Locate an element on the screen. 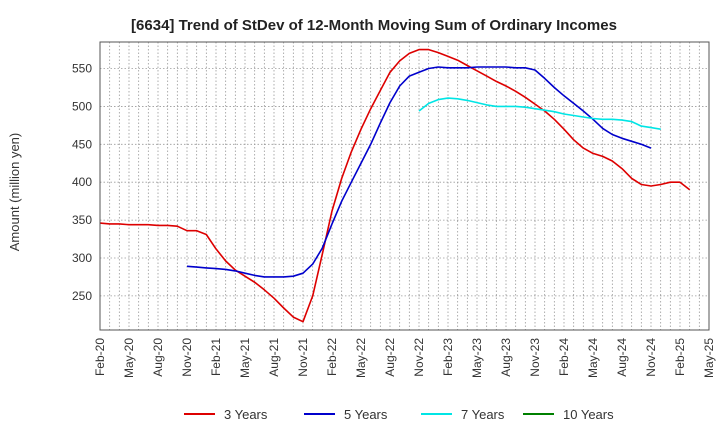 The height and width of the screenshot is (440, 720). x-tick-label: May-25 is located at coordinates (709, 358).